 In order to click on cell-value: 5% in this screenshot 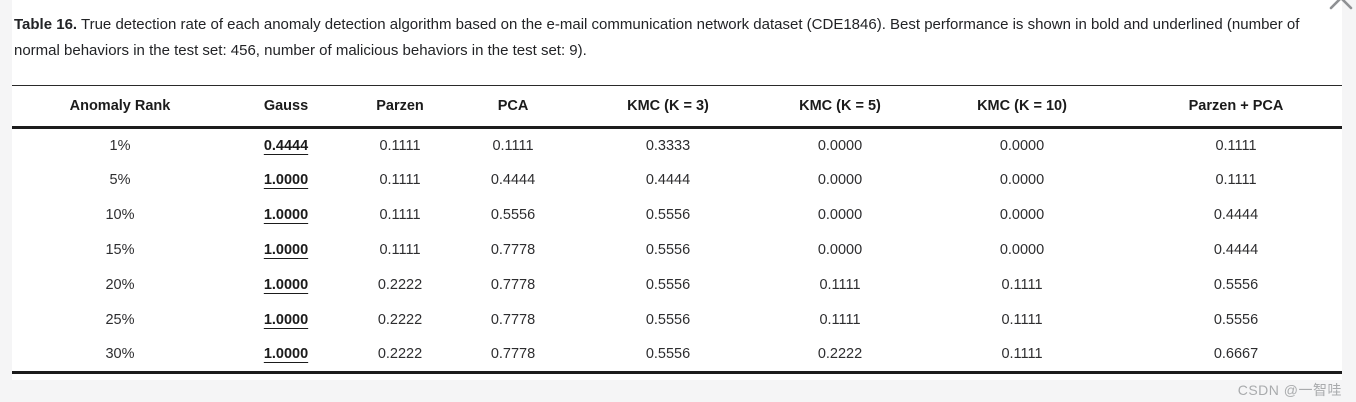, I will do `click(120, 180)`.